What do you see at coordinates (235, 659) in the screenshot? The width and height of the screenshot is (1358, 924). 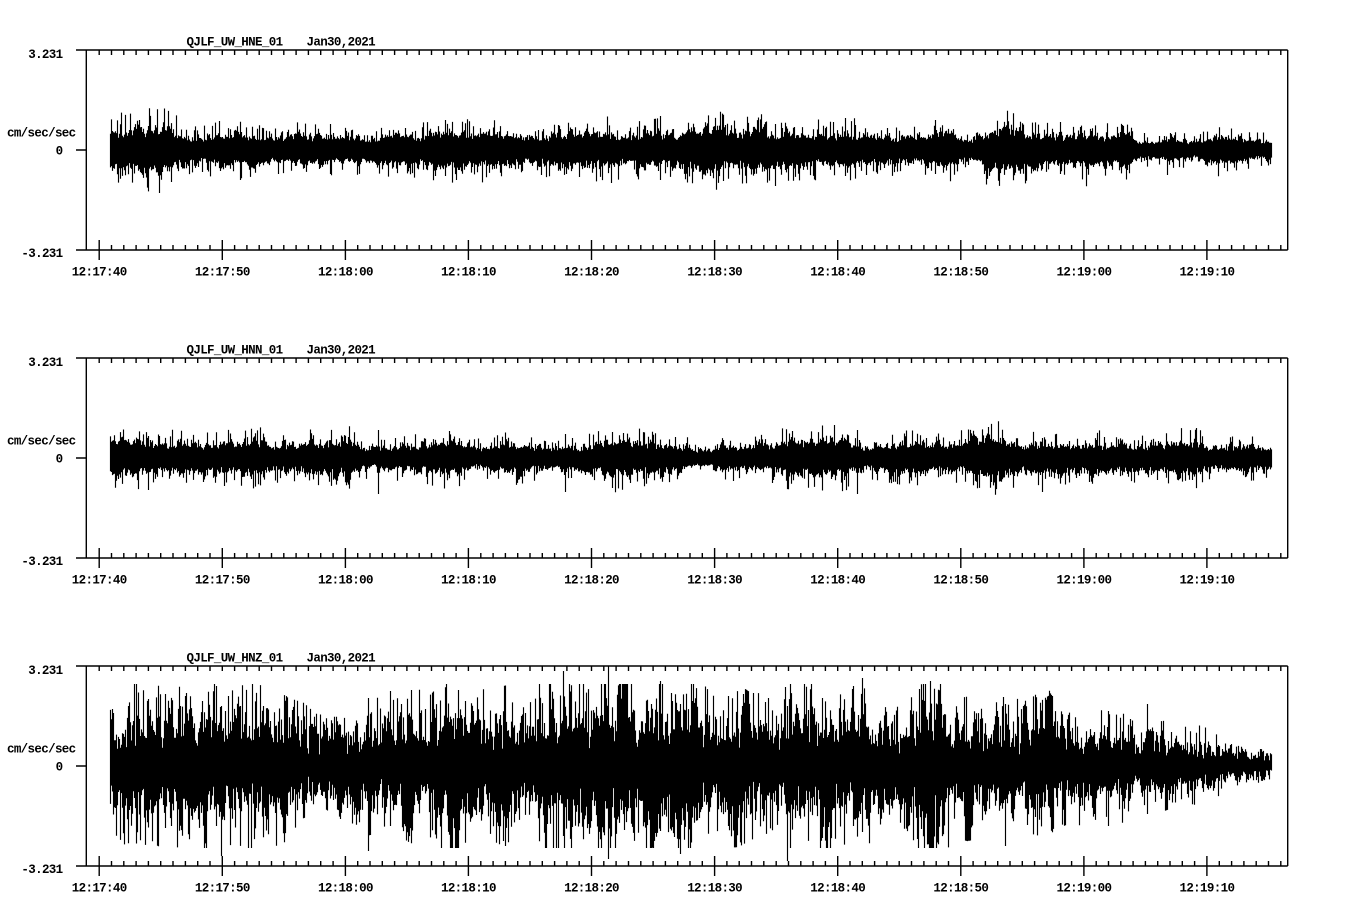 I see `svg-text: QJLF_UW_HNZ_01` at bounding box center [235, 659].